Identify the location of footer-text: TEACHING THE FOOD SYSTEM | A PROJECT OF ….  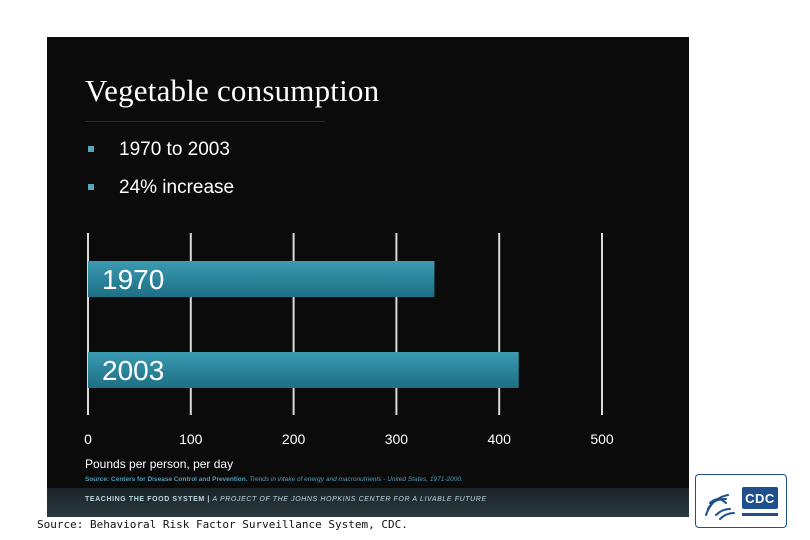
(286, 499).